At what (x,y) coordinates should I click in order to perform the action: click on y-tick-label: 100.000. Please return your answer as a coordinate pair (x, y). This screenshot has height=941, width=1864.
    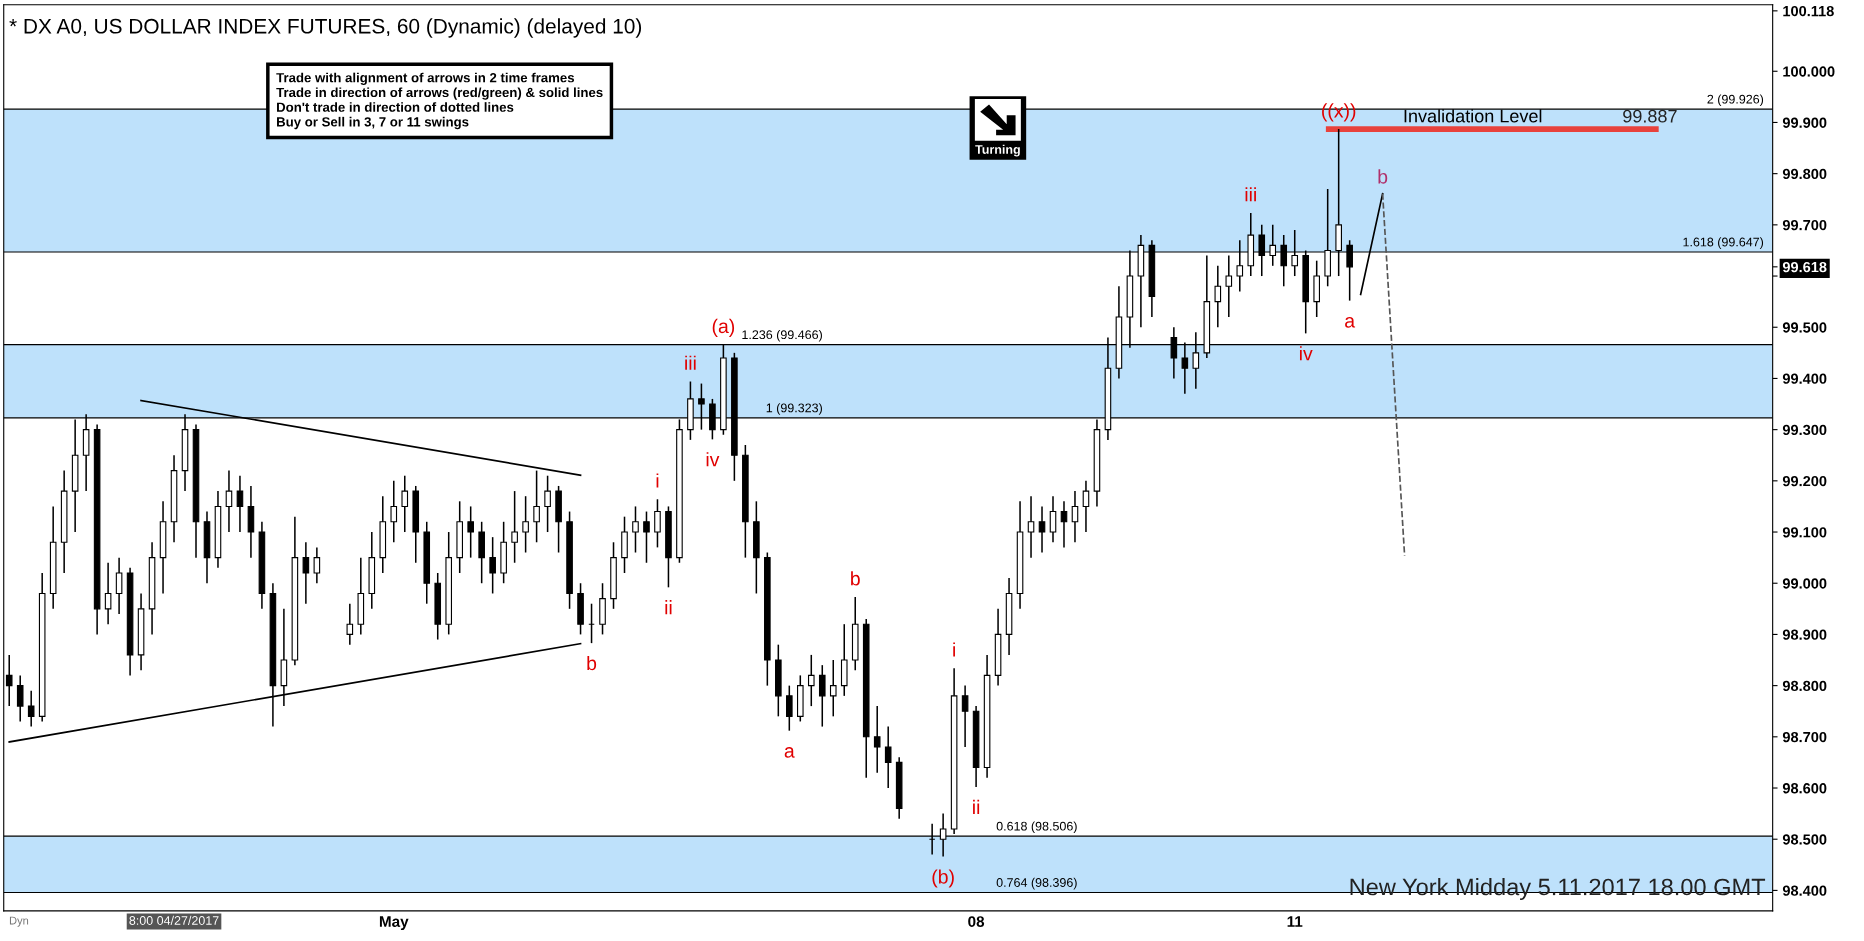
    Looking at the image, I should click on (1809, 71).